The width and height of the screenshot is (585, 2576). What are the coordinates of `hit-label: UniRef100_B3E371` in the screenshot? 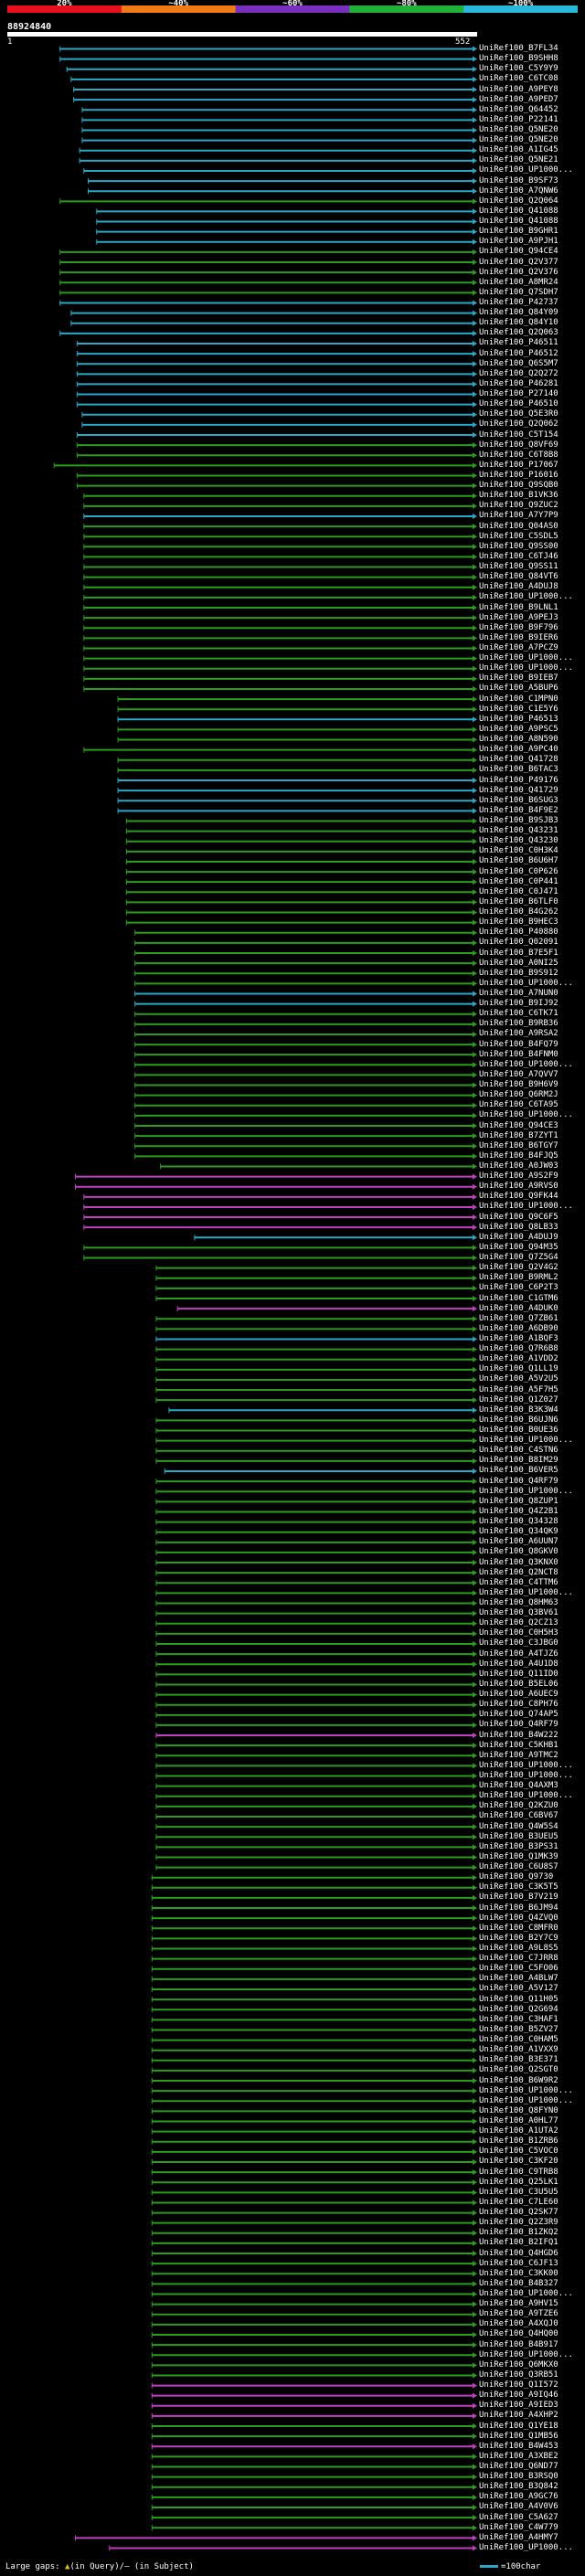 It's located at (518, 2060).